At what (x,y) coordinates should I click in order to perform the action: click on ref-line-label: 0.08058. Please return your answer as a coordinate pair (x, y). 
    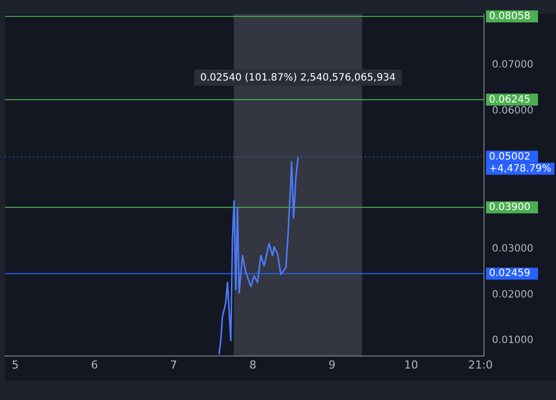
    Looking at the image, I should click on (509, 16).